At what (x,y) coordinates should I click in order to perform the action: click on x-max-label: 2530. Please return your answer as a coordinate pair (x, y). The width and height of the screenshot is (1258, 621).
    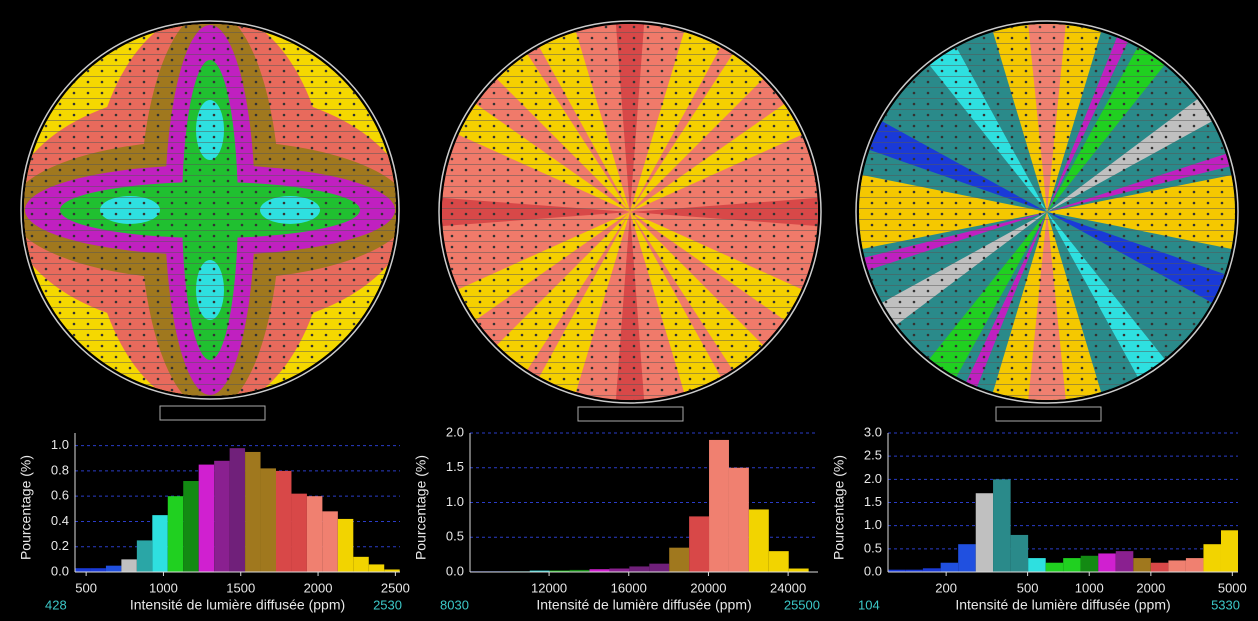
    Looking at the image, I should click on (387, 604).